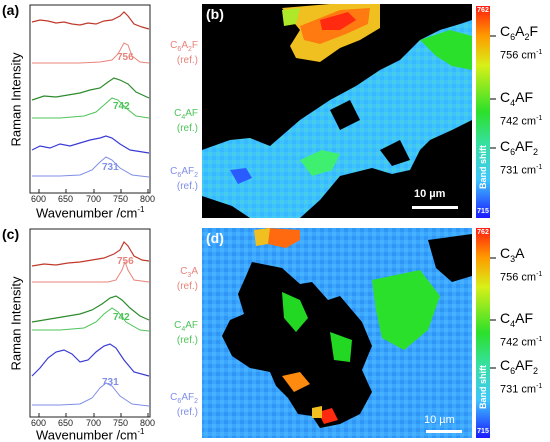 This screenshot has height=442, width=550. Describe the element at coordinates (93, 191) in the screenshot. I see `xticks-a` at that location.